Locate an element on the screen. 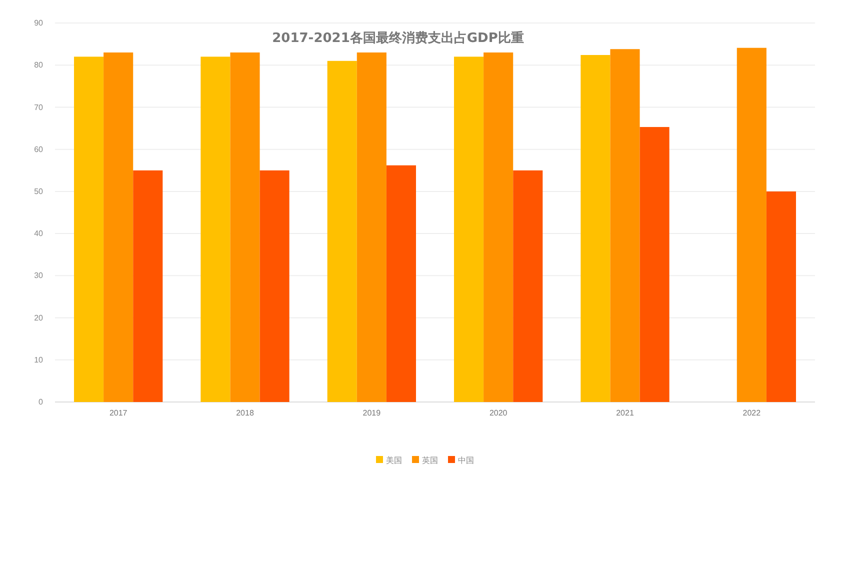 This screenshot has height=574, width=850. x-tick-label: 2019 is located at coordinates (372, 413).